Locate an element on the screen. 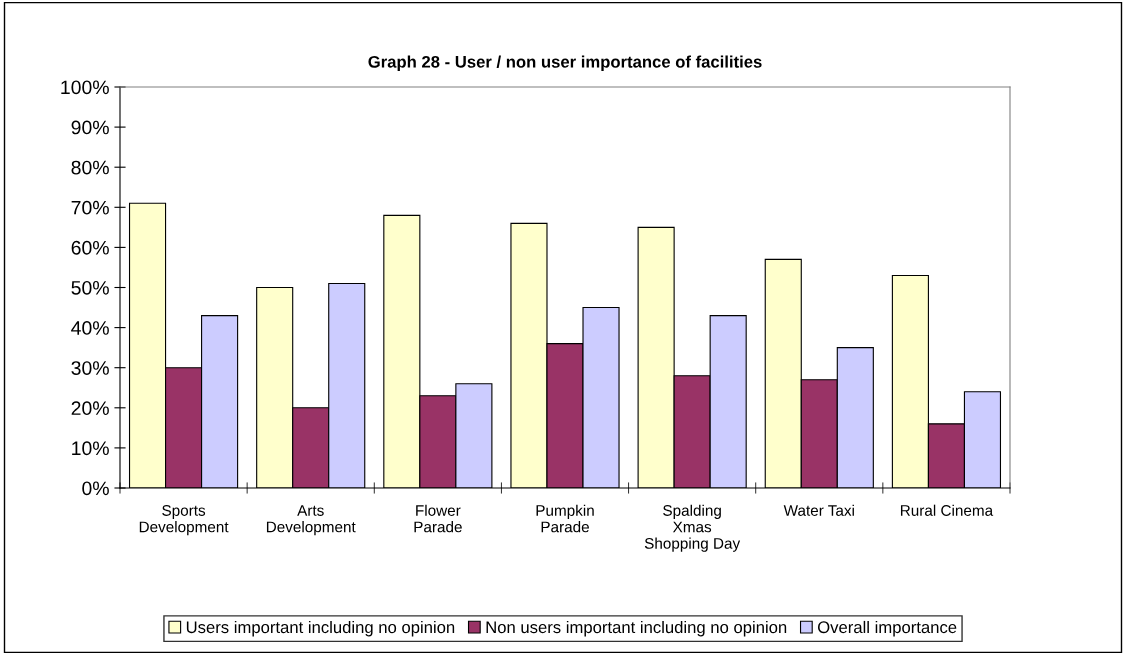 This screenshot has height=655, width=1126. x-tick-label: Water Taxi is located at coordinates (818, 510).